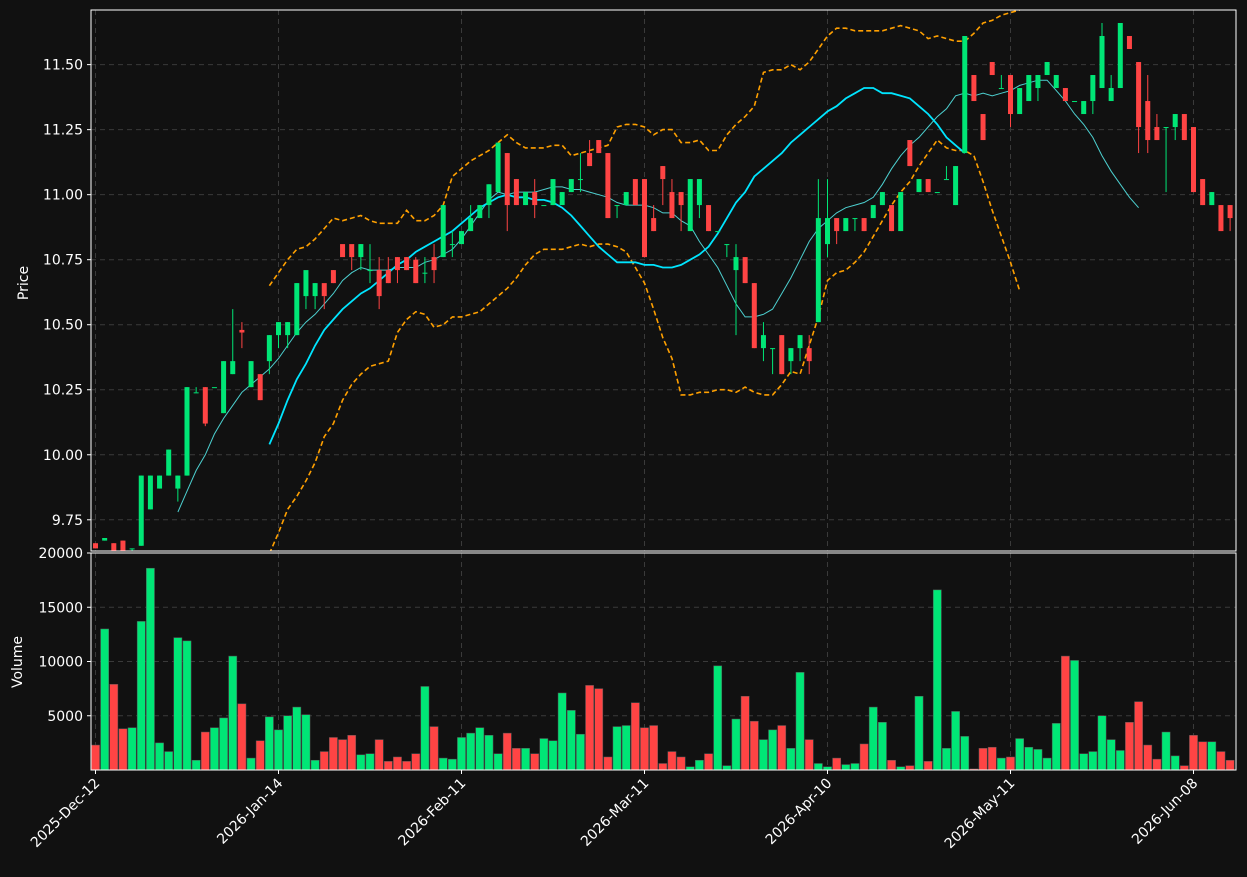  I want to click on volume-tick-label: 20000, so click(60, 554).